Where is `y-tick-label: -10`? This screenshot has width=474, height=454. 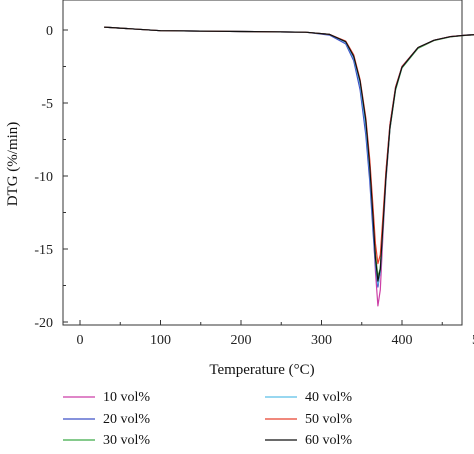
y-tick-label: -10 is located at coordinates (43, 177).